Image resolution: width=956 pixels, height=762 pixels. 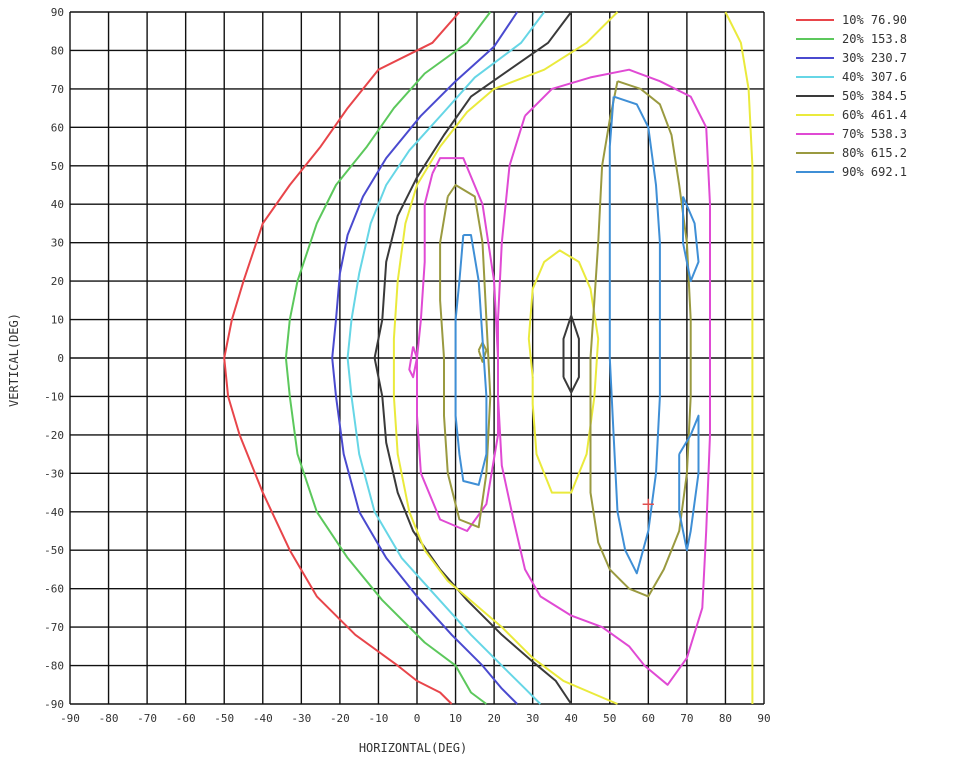 I want to click on x-tick-label: 80, so click(x=725, y=718).